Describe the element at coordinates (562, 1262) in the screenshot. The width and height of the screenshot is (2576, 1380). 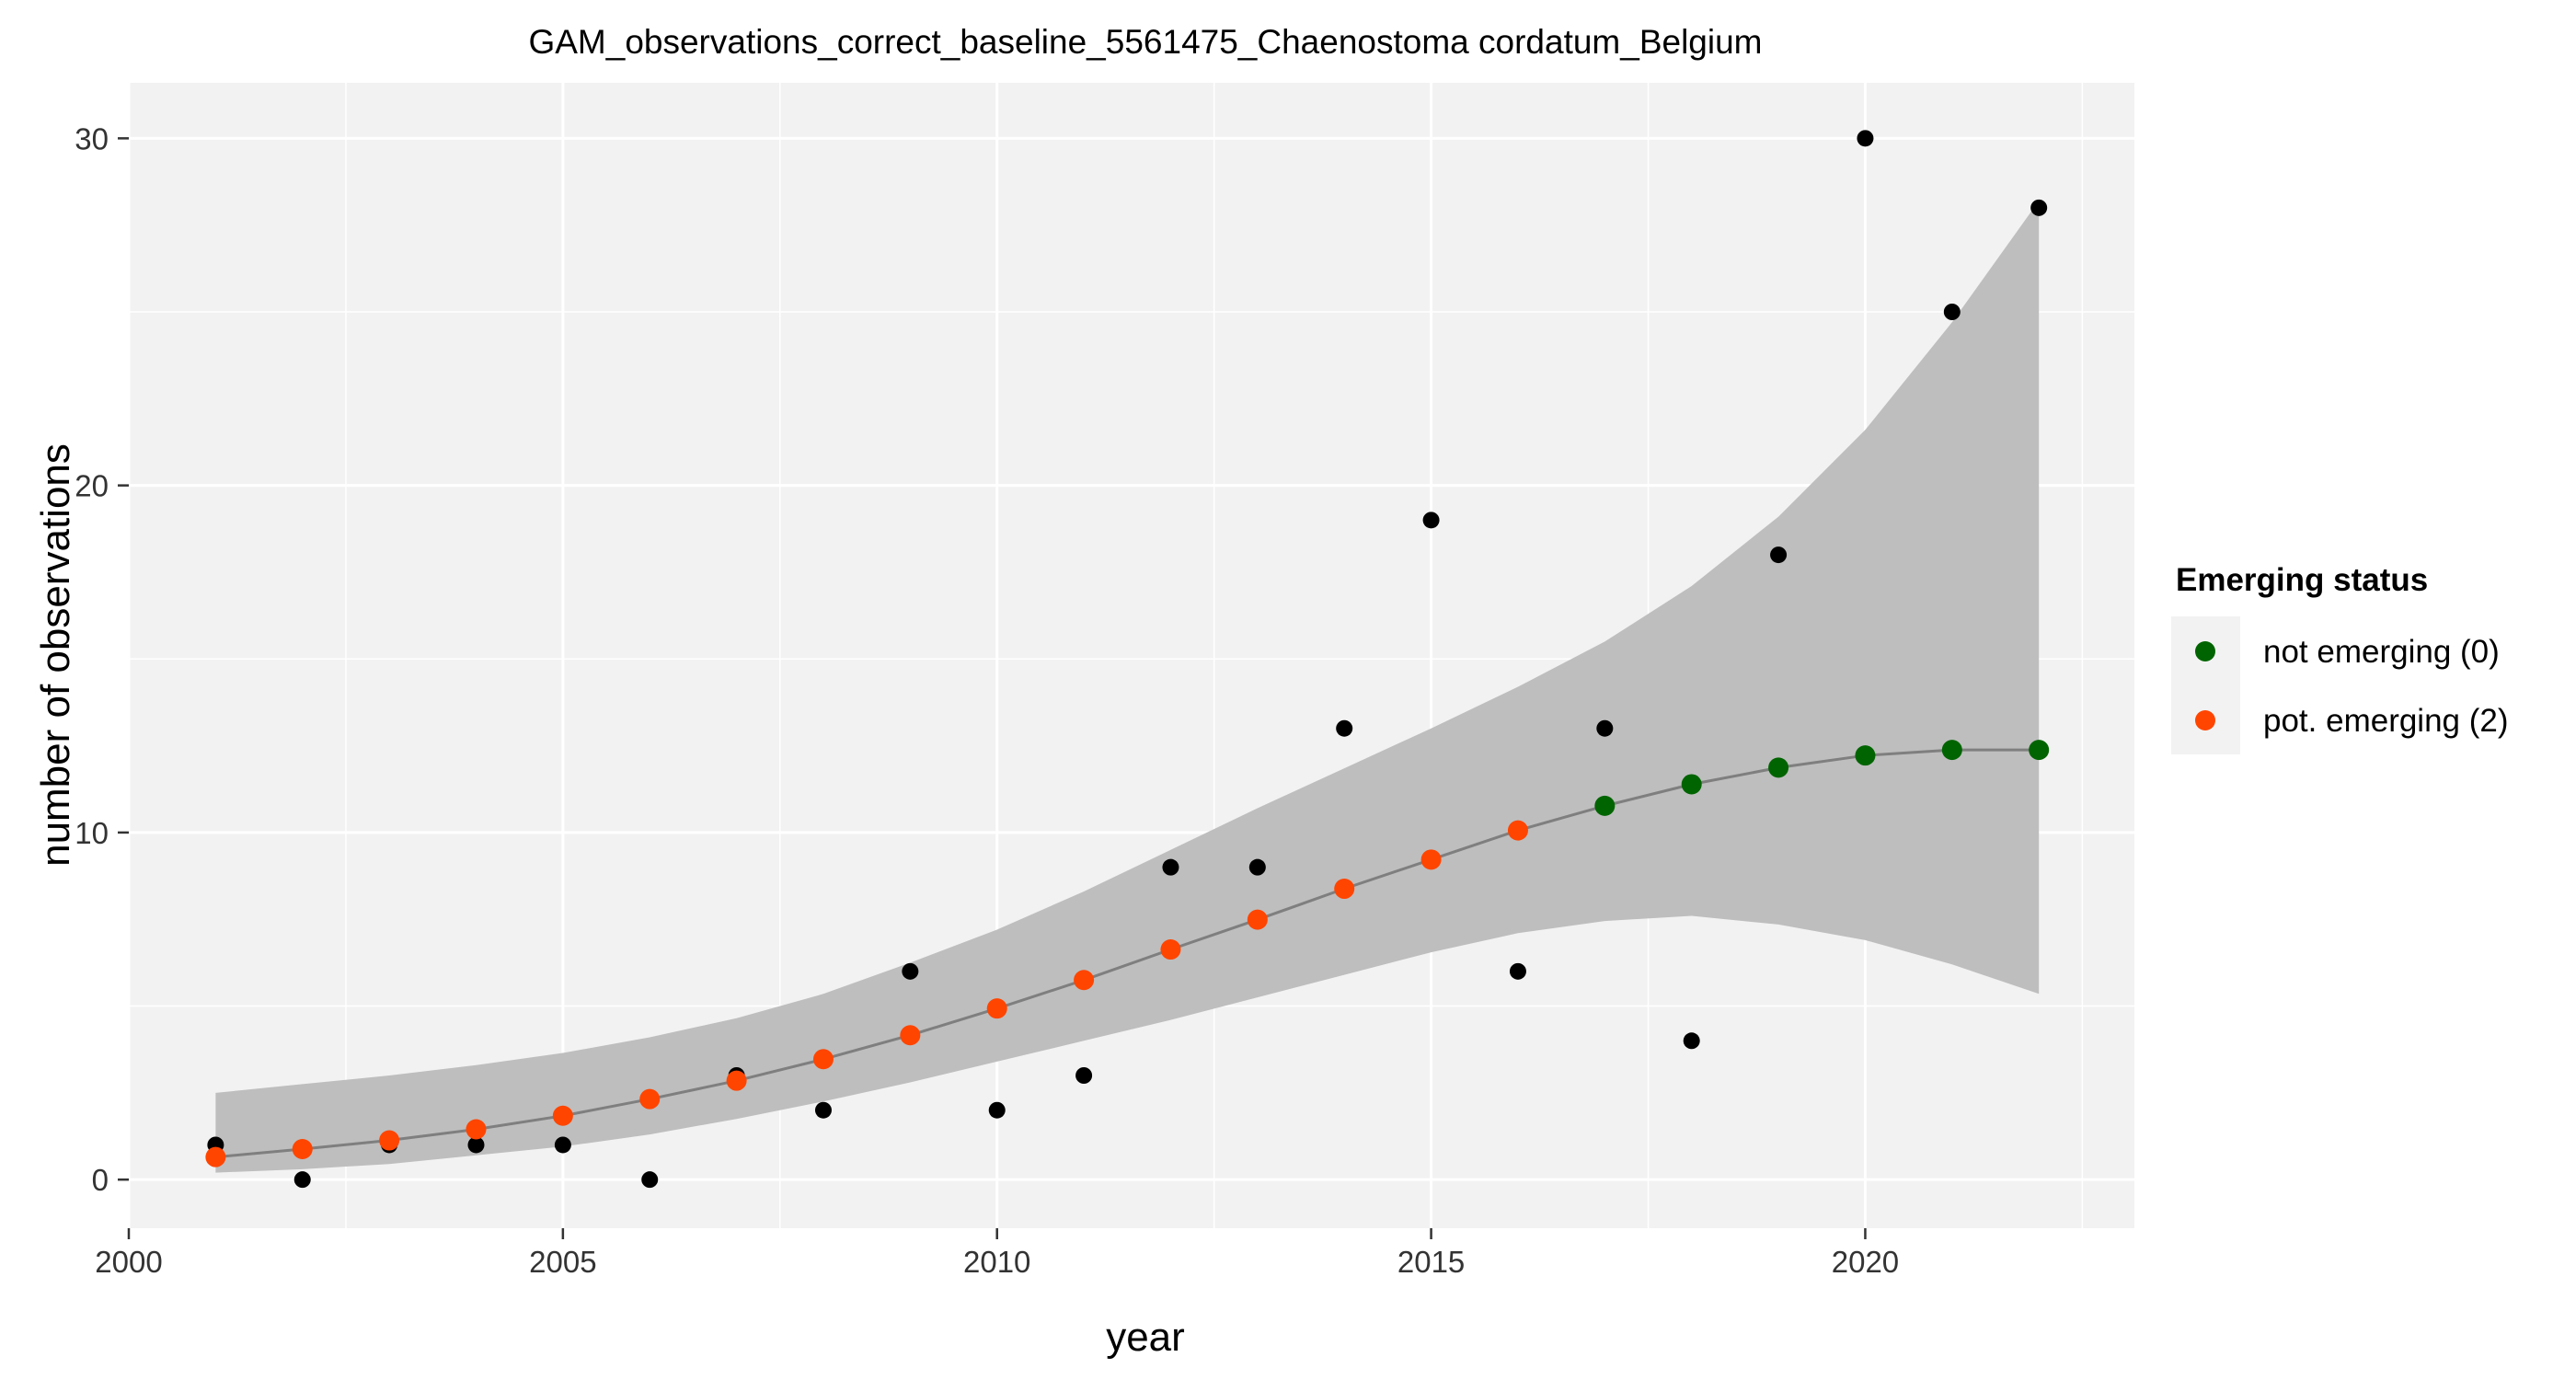
I see `x-tick-label: 2005` at that location.